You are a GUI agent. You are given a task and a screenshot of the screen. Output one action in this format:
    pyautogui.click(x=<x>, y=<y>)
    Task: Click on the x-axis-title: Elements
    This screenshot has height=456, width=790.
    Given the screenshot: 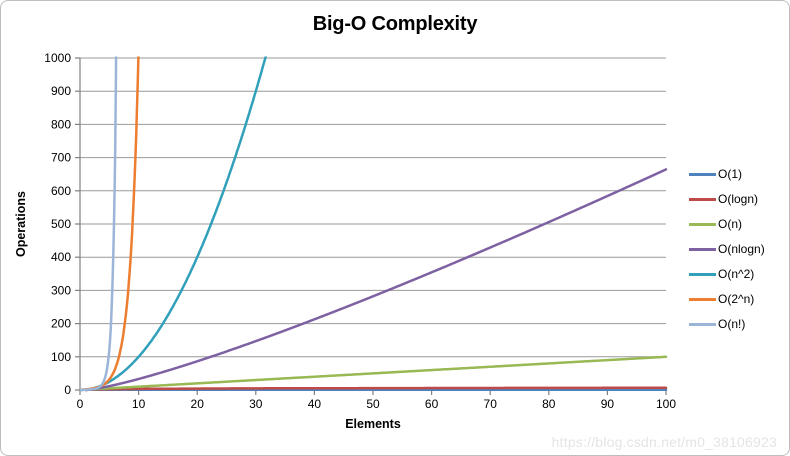 What is the action you would take?
    pyautogui.click(x=373, y=424)
    